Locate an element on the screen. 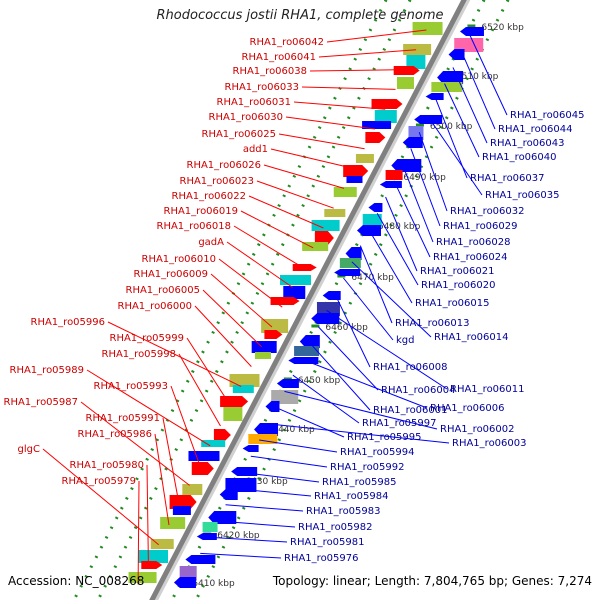 This screenshot has width=600, height=604. left-gene-label: RHA1_ro05993 is located at coordinates (131, 386).